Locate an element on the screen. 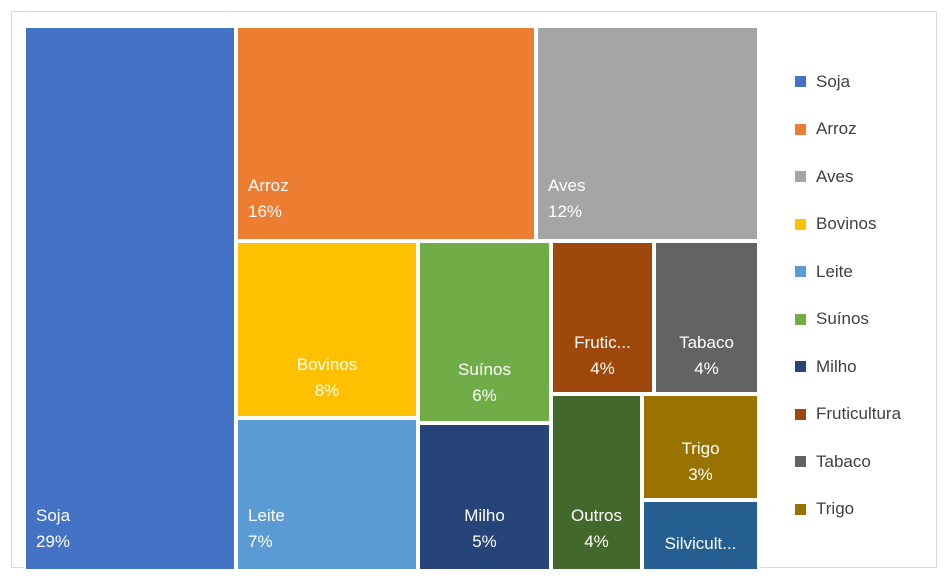 The image size is (949, 578). tile-category-label: Trigo is located at coordinates (700, 448).